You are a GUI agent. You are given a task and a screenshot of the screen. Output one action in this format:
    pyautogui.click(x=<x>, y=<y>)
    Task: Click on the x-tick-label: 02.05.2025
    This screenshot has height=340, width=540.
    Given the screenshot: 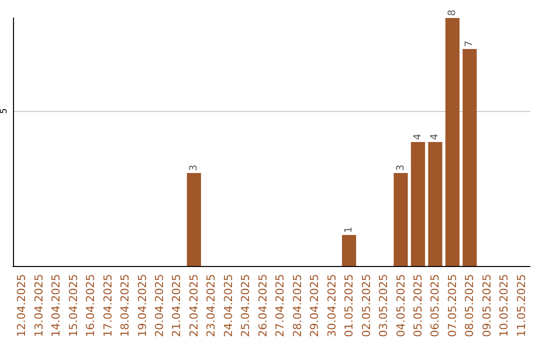 What is the action you would take?
    pyautogui.click(x=366, y=306)
    